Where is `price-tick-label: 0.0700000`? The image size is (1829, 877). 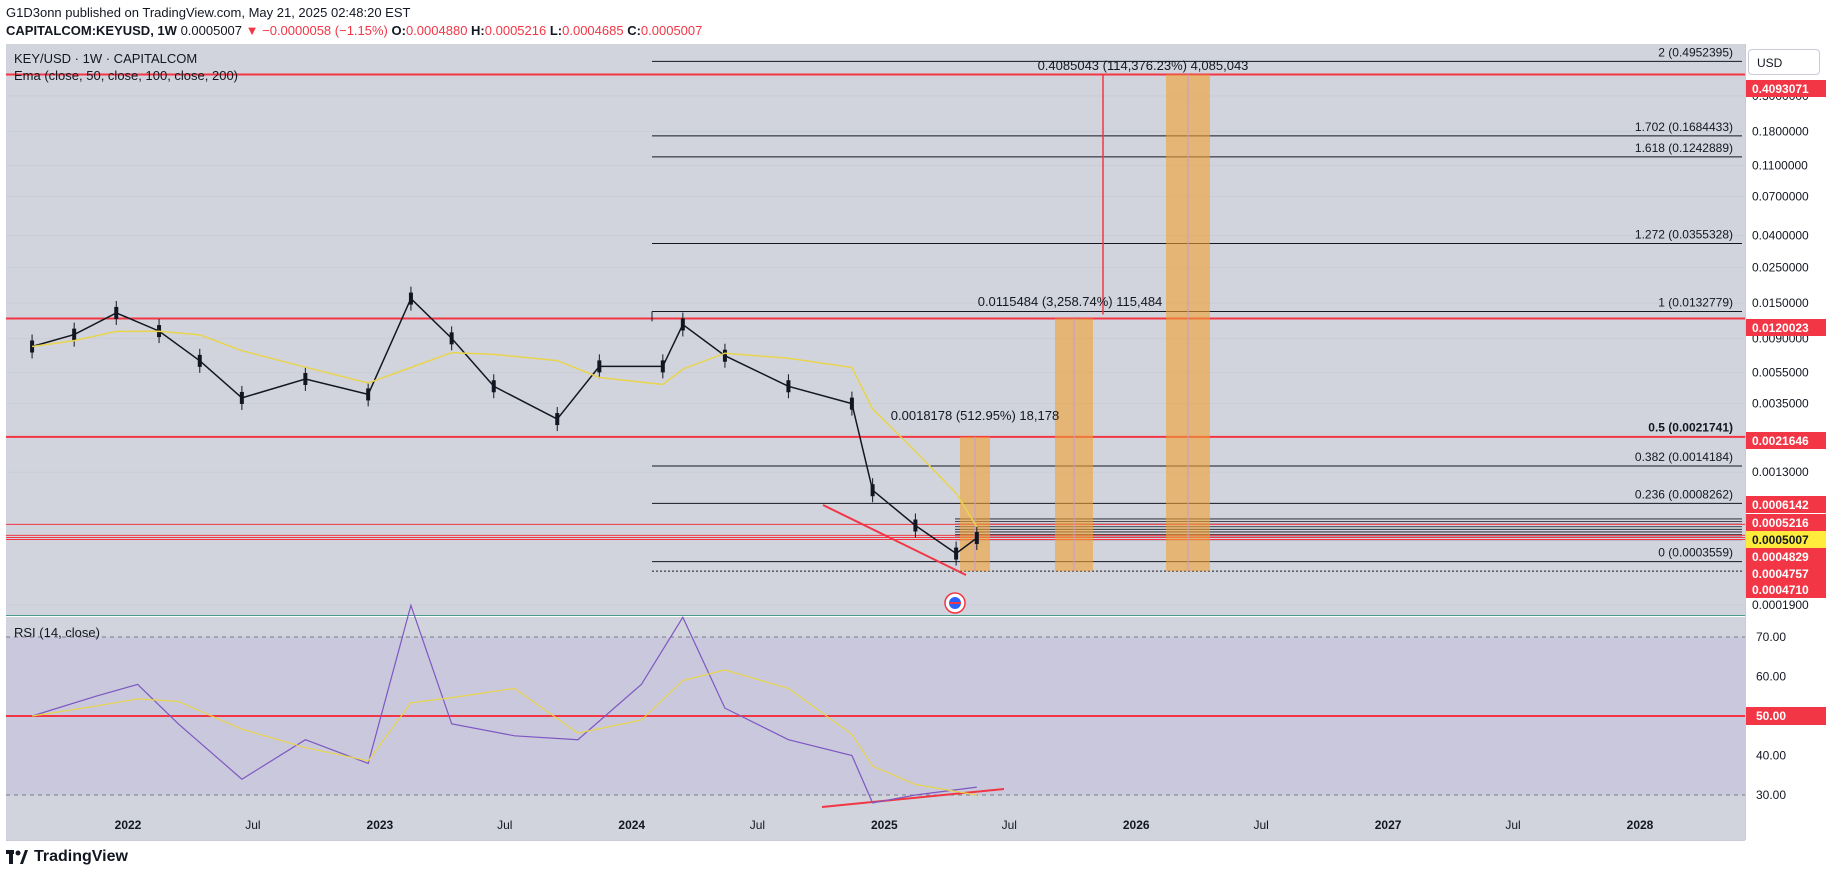 price-tick-label: 0.0700000 is located at coordinates (1780, 197).